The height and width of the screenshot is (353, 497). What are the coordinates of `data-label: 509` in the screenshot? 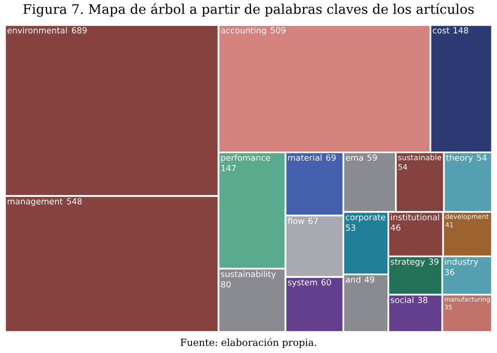 It's located at (278, 30).